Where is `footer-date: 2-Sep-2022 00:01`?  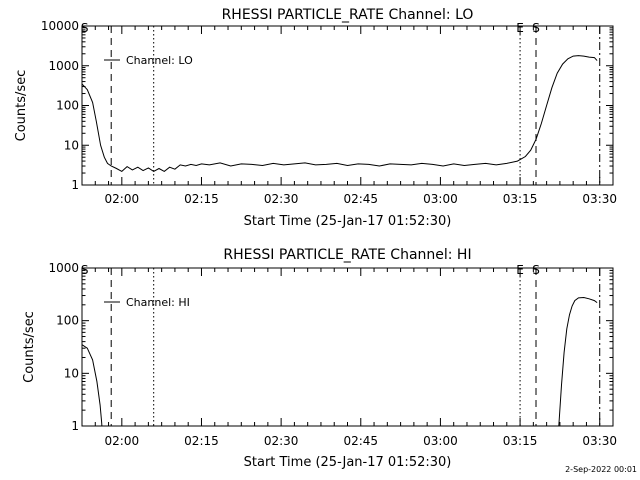 footer-date: 2-Sep-2022 00:01 is located at coordinates (601, 469).